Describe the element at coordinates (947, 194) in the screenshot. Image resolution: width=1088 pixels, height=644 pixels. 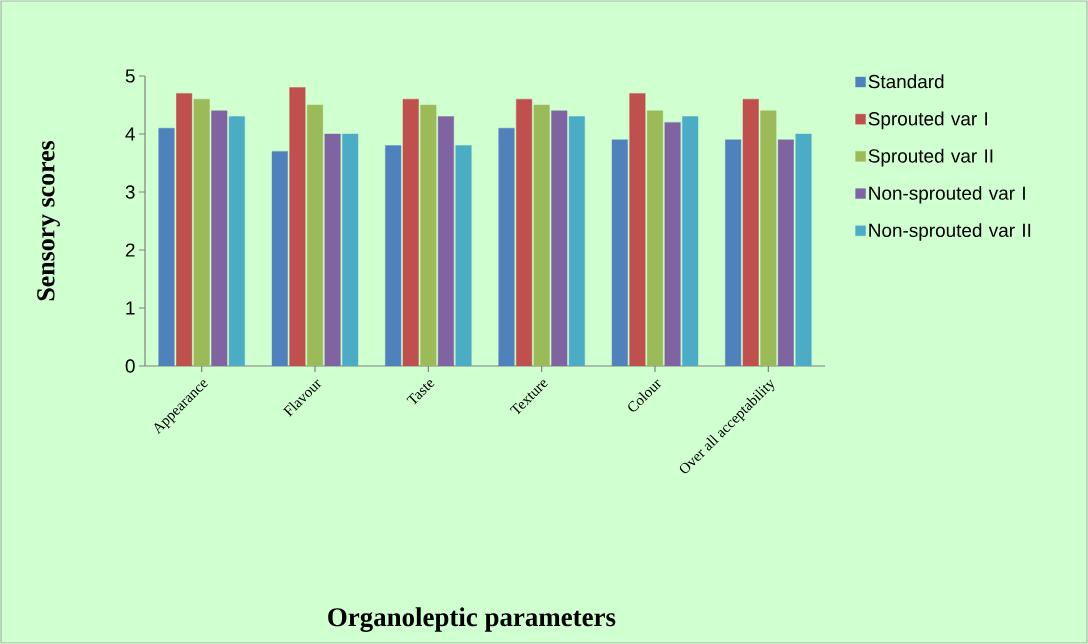
I see `legend-label: Non-sprouted var I` at that location.